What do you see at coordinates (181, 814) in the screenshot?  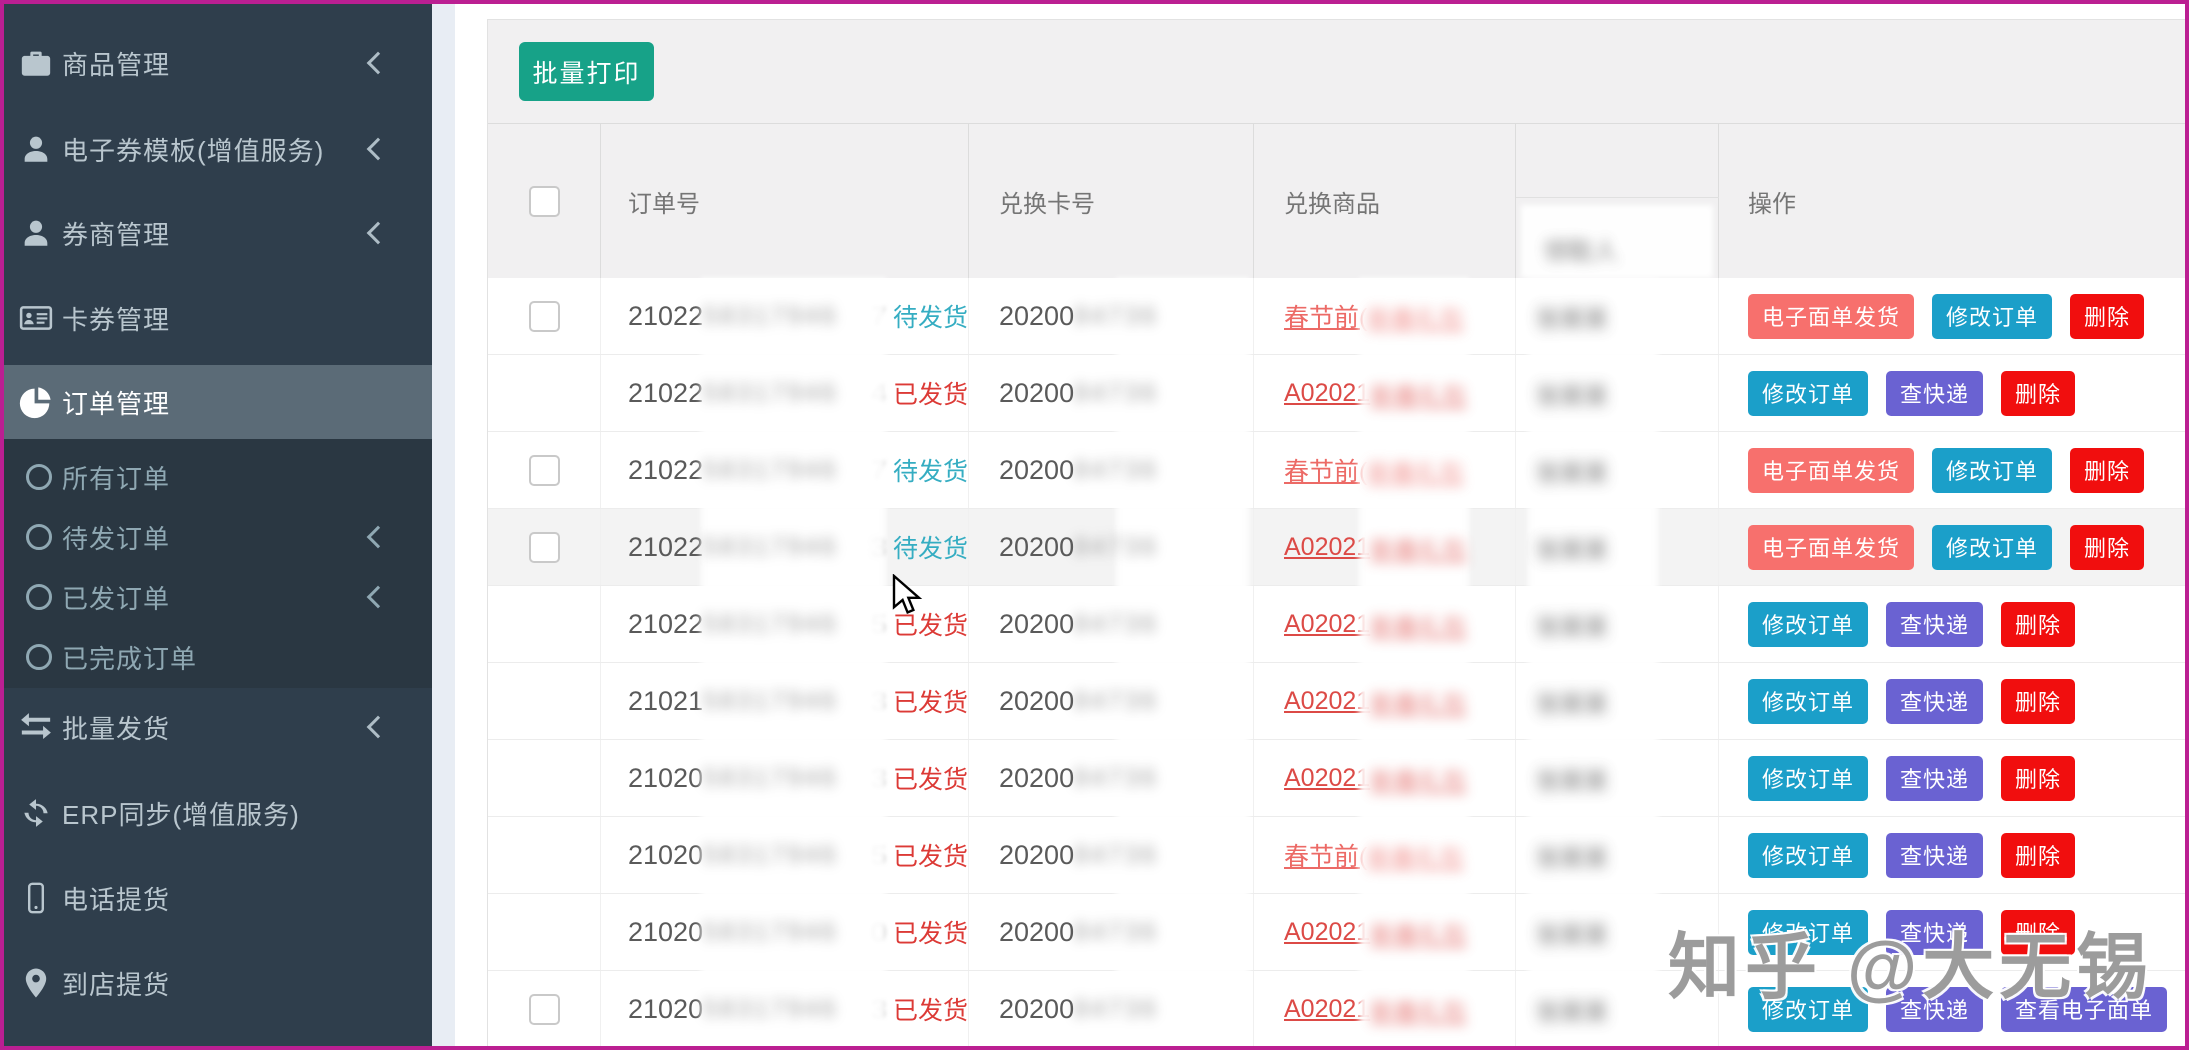 I see `sidebar-item-label: ERP同步(增值服务)` at bounding box center [181, 814].